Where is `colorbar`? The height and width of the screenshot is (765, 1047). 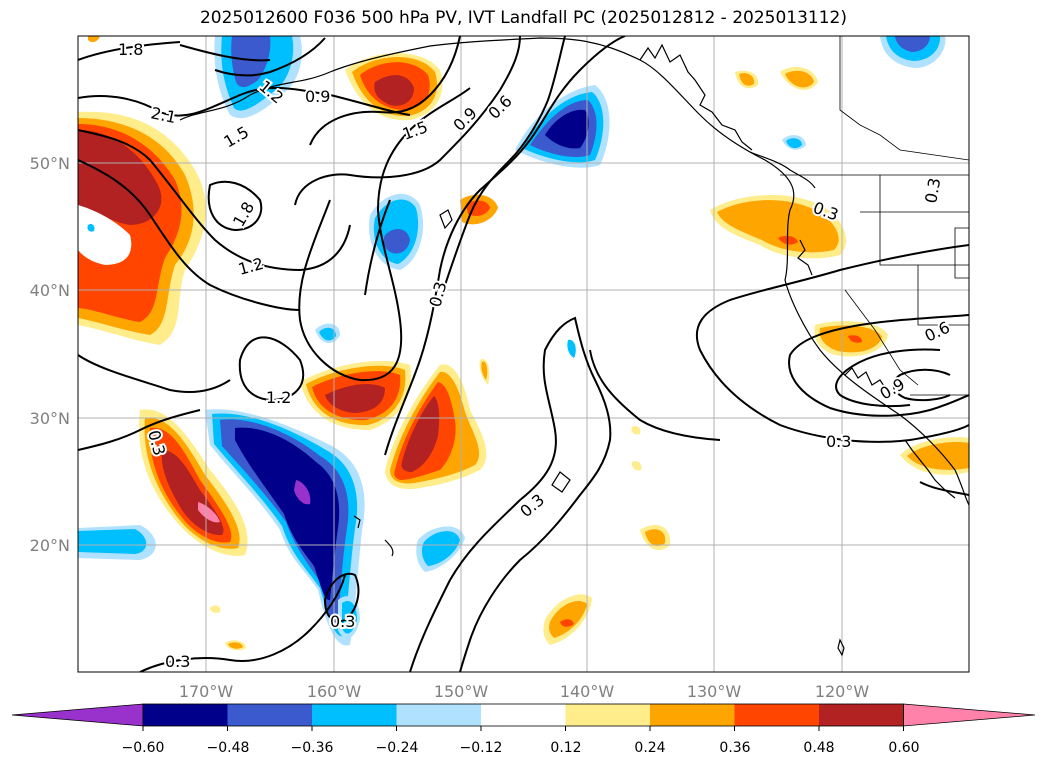
colorbar is located at coordinates (523, 717).